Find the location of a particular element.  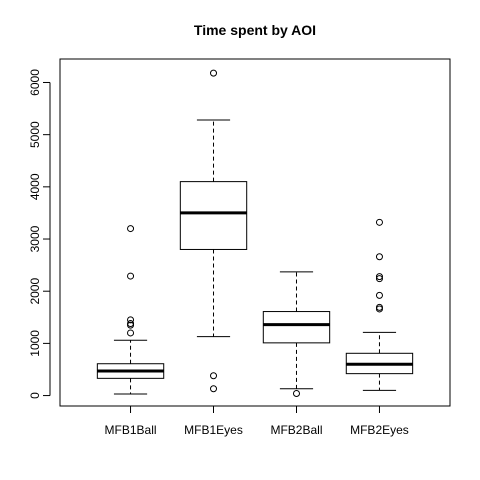

y-tick-label: 1000 is located at coordinates (35, 343).